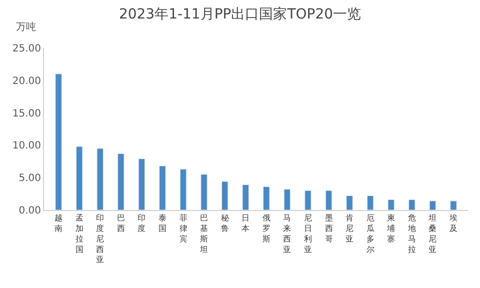 This screenshot has height=288, width=480. What do you see at coordinates (29, 178) in the screenshot?
I see `y-tick-label: 5.00` at bounding box center [29, 178].